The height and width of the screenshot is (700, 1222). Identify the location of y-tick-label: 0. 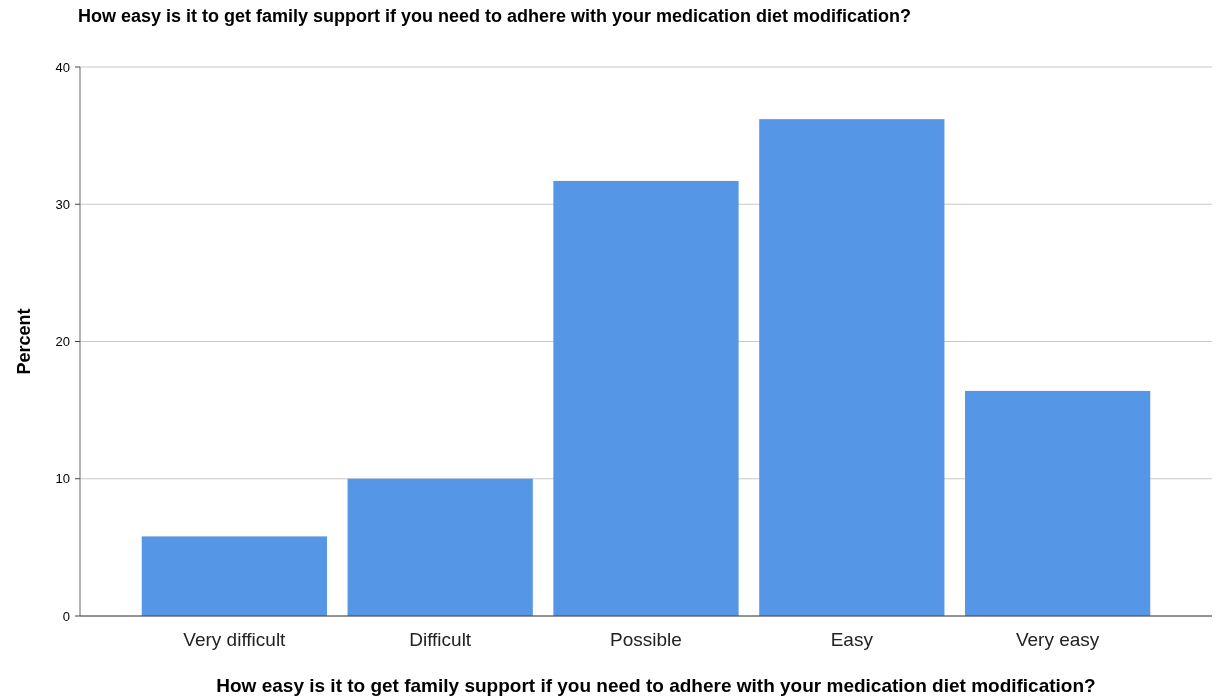
(66, 616).